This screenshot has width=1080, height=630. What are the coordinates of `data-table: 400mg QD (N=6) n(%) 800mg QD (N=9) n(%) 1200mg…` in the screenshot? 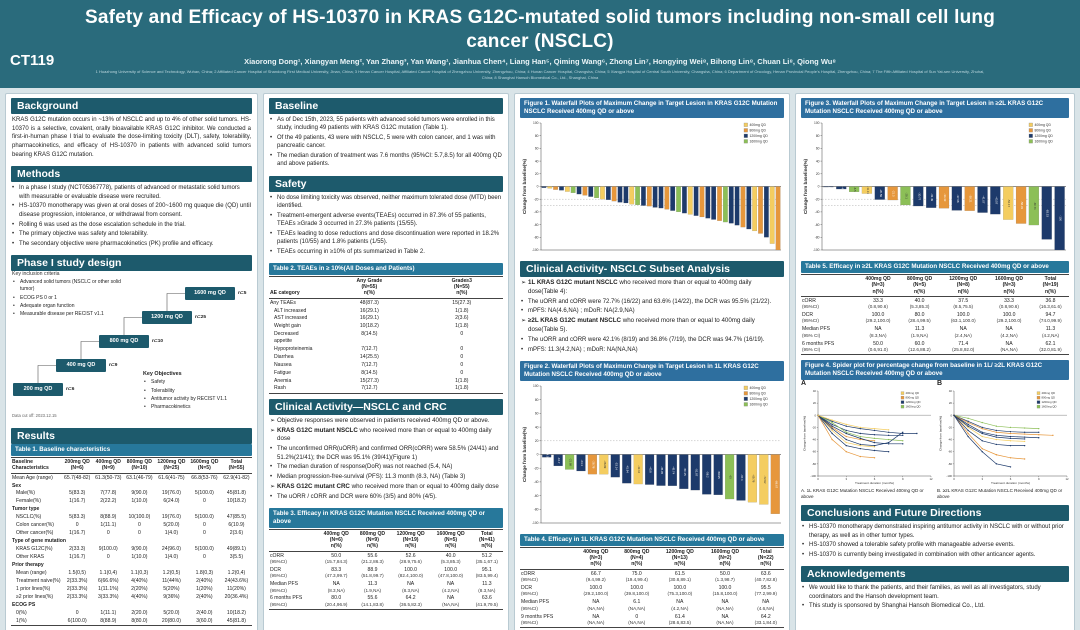 It's located at (386, 569).